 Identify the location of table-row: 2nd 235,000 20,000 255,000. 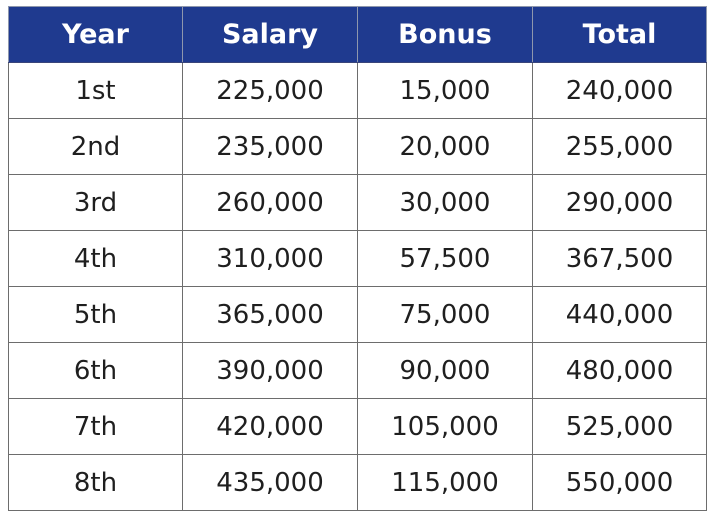
(357, 146).